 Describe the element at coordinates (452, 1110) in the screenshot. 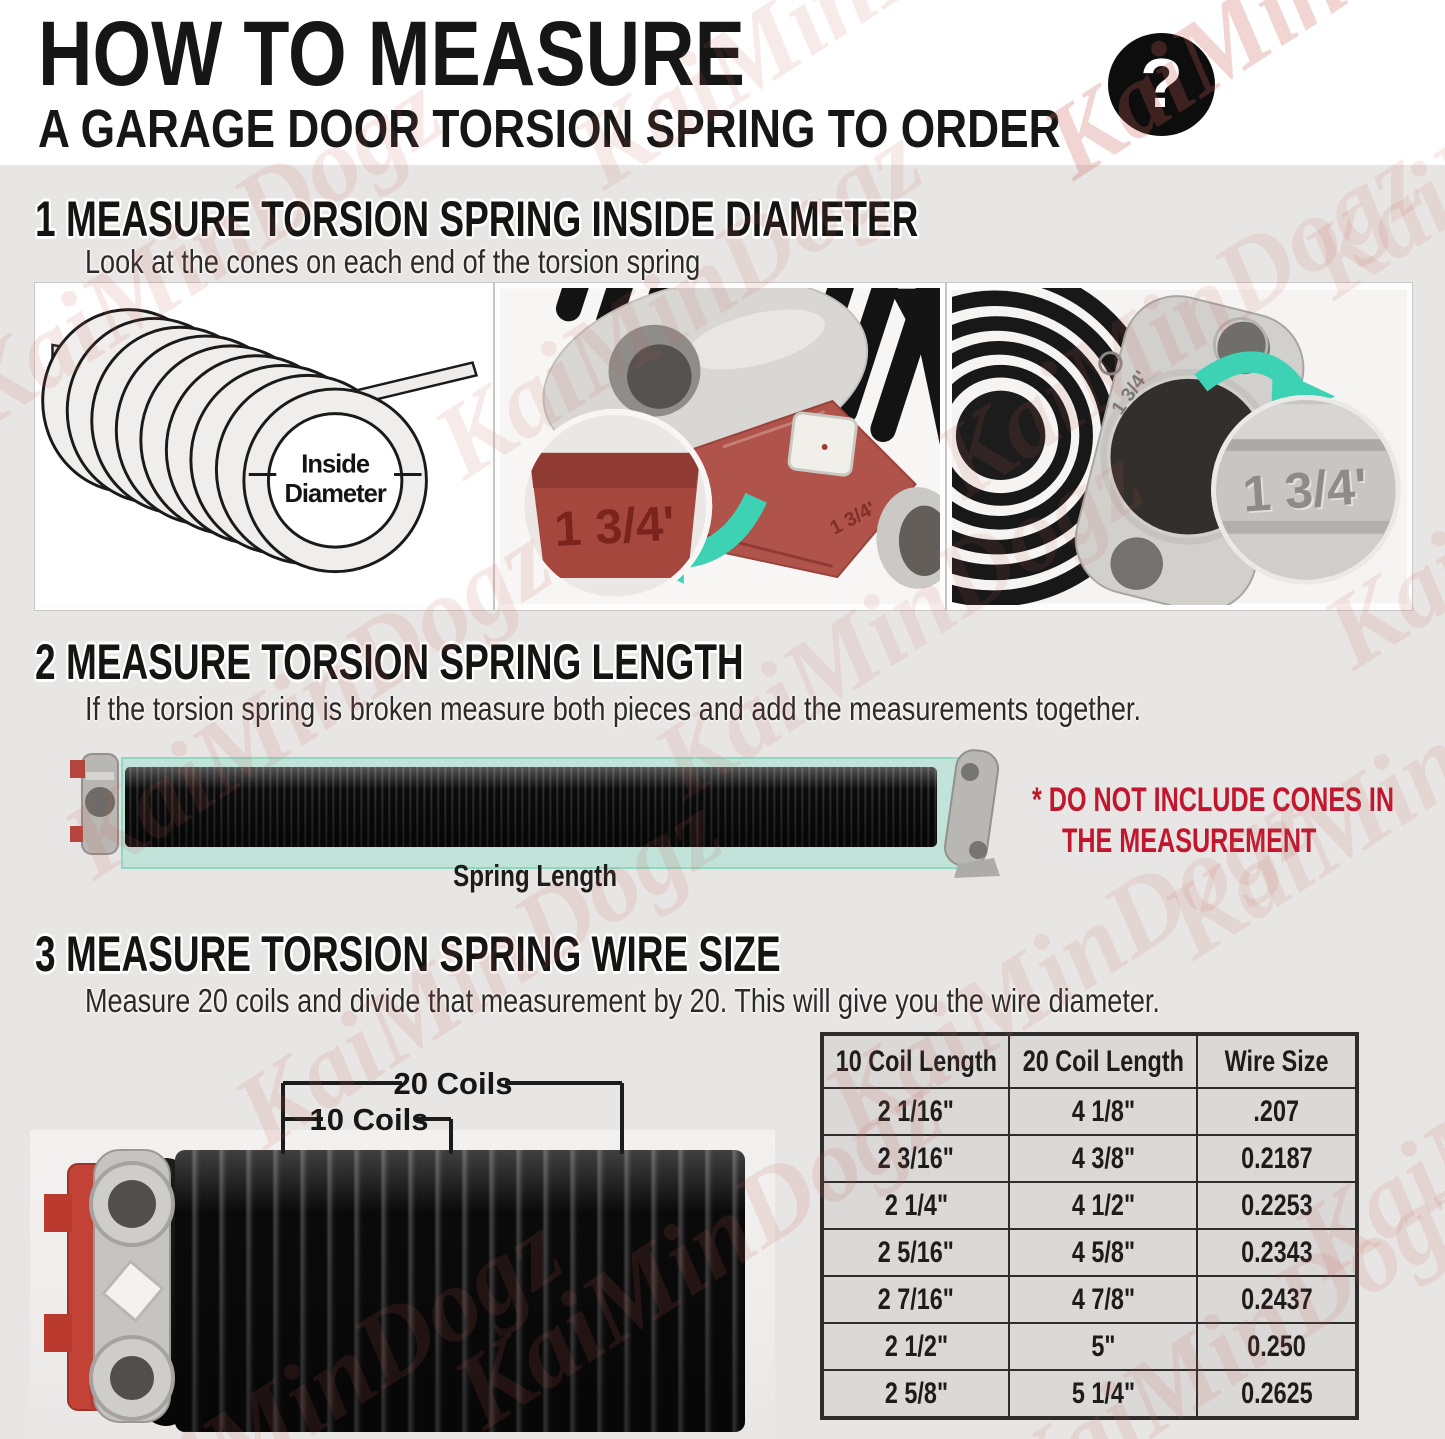

I see `coil-count-brackets: 20 Coils 10 Coils` at that location.